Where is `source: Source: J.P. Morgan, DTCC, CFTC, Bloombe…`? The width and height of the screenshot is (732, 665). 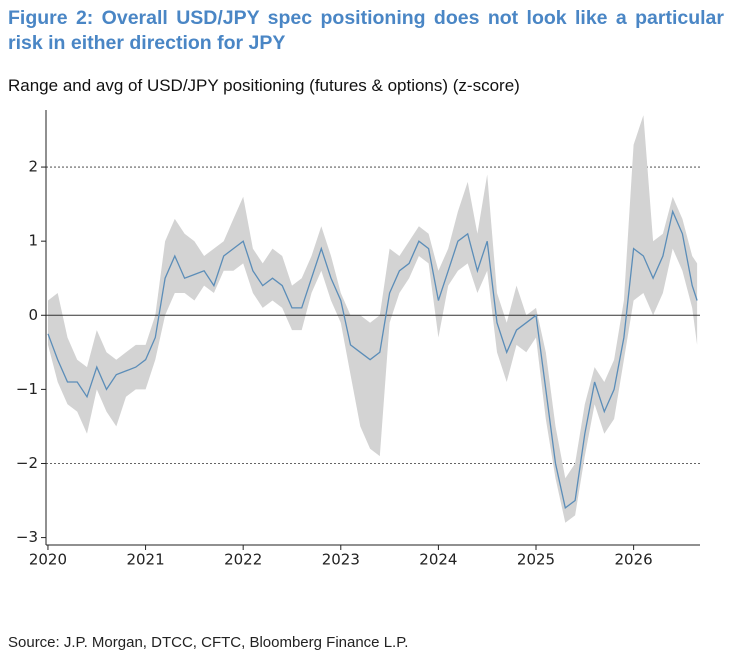
source: Source: J.P. Morgan, DTCC, CFTC, Bloombe… is located at coordinates (208, 642).